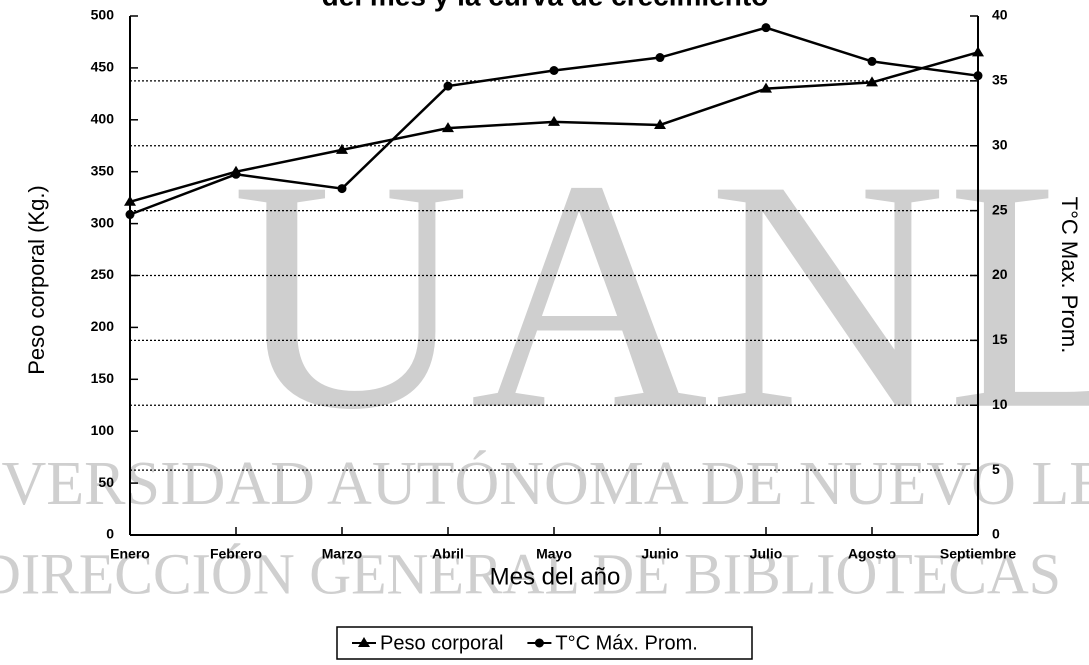 This screenshot has height=665, width=1089. What do you see at coordinates (626, 643) in the screenshot?
I see `legend-label: T°C Máx. Prom.` at bounding box center [626, 643].